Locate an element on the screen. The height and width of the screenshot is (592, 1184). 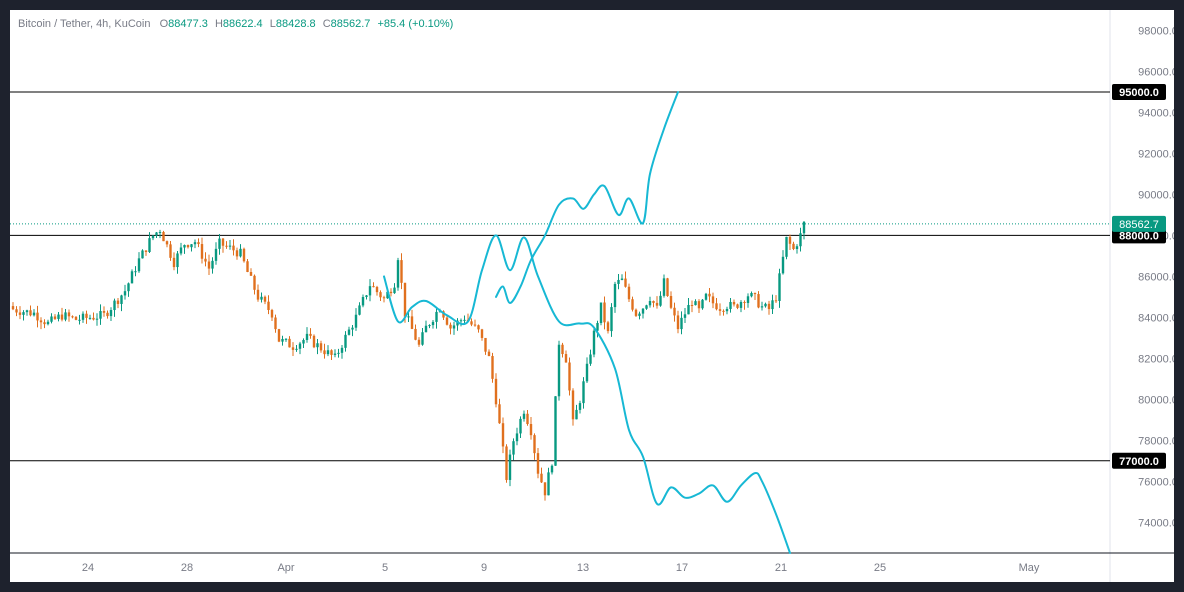
legend-open-label: O is located at coordinates (164, 24).